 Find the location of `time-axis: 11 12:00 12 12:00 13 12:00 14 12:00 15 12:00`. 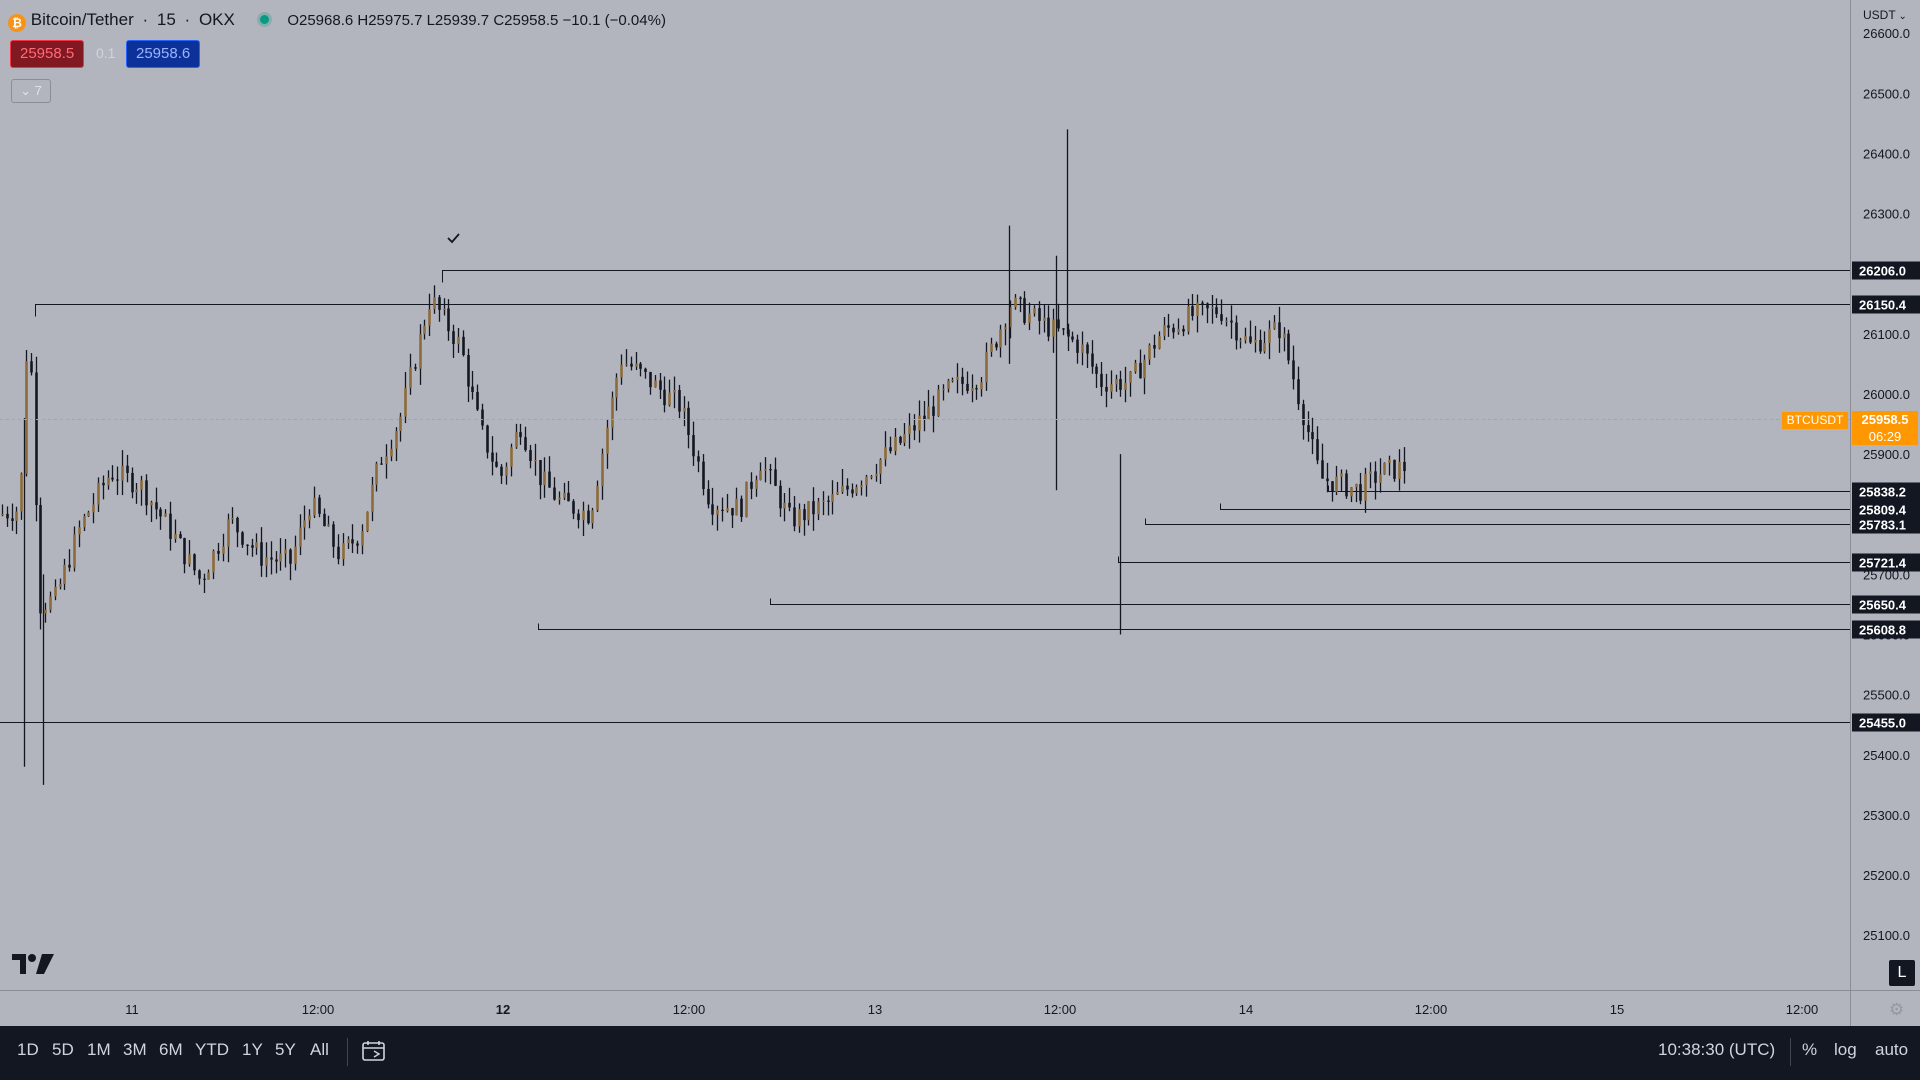

time-axis: 11 12:00 12 12:00 13 12:00 14 12:00 15 12:00 is located at coordinates (925, 1008).